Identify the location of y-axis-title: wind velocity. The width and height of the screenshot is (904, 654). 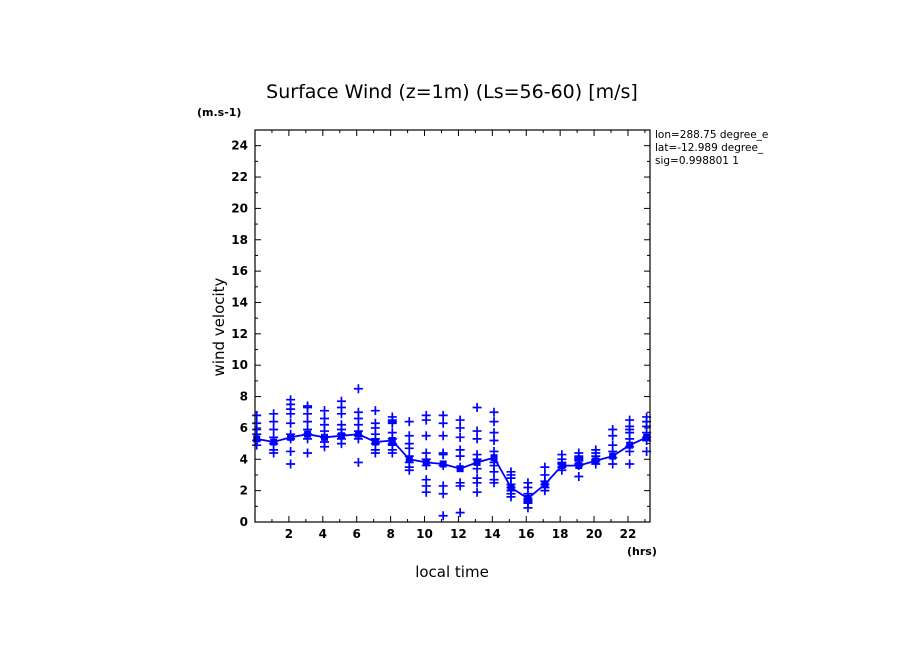
(219, 326).